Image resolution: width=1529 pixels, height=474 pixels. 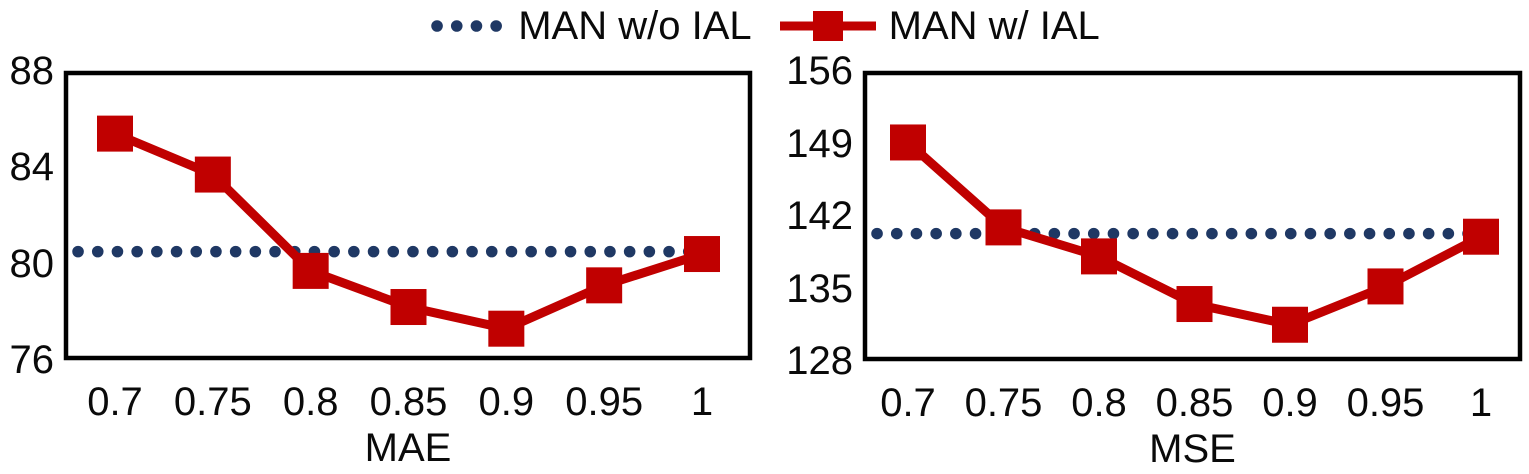 I want to click on y-tick-label: 135, so click(x=819, y=288).